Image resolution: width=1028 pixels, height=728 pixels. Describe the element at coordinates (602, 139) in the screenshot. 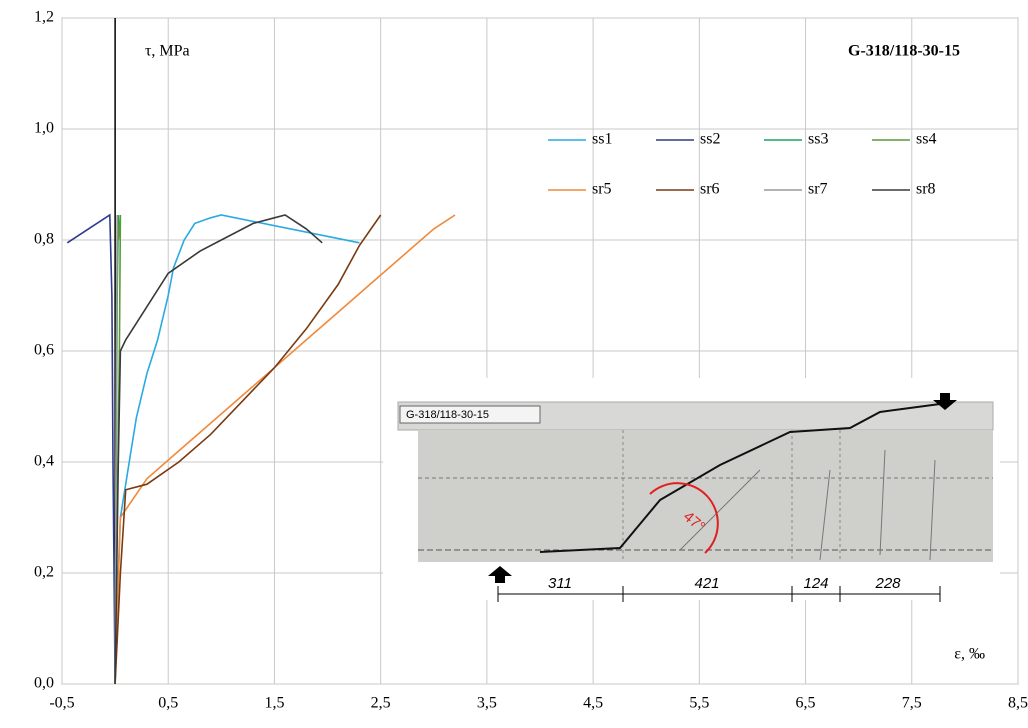

I see `legend-label: ss1` at that location.